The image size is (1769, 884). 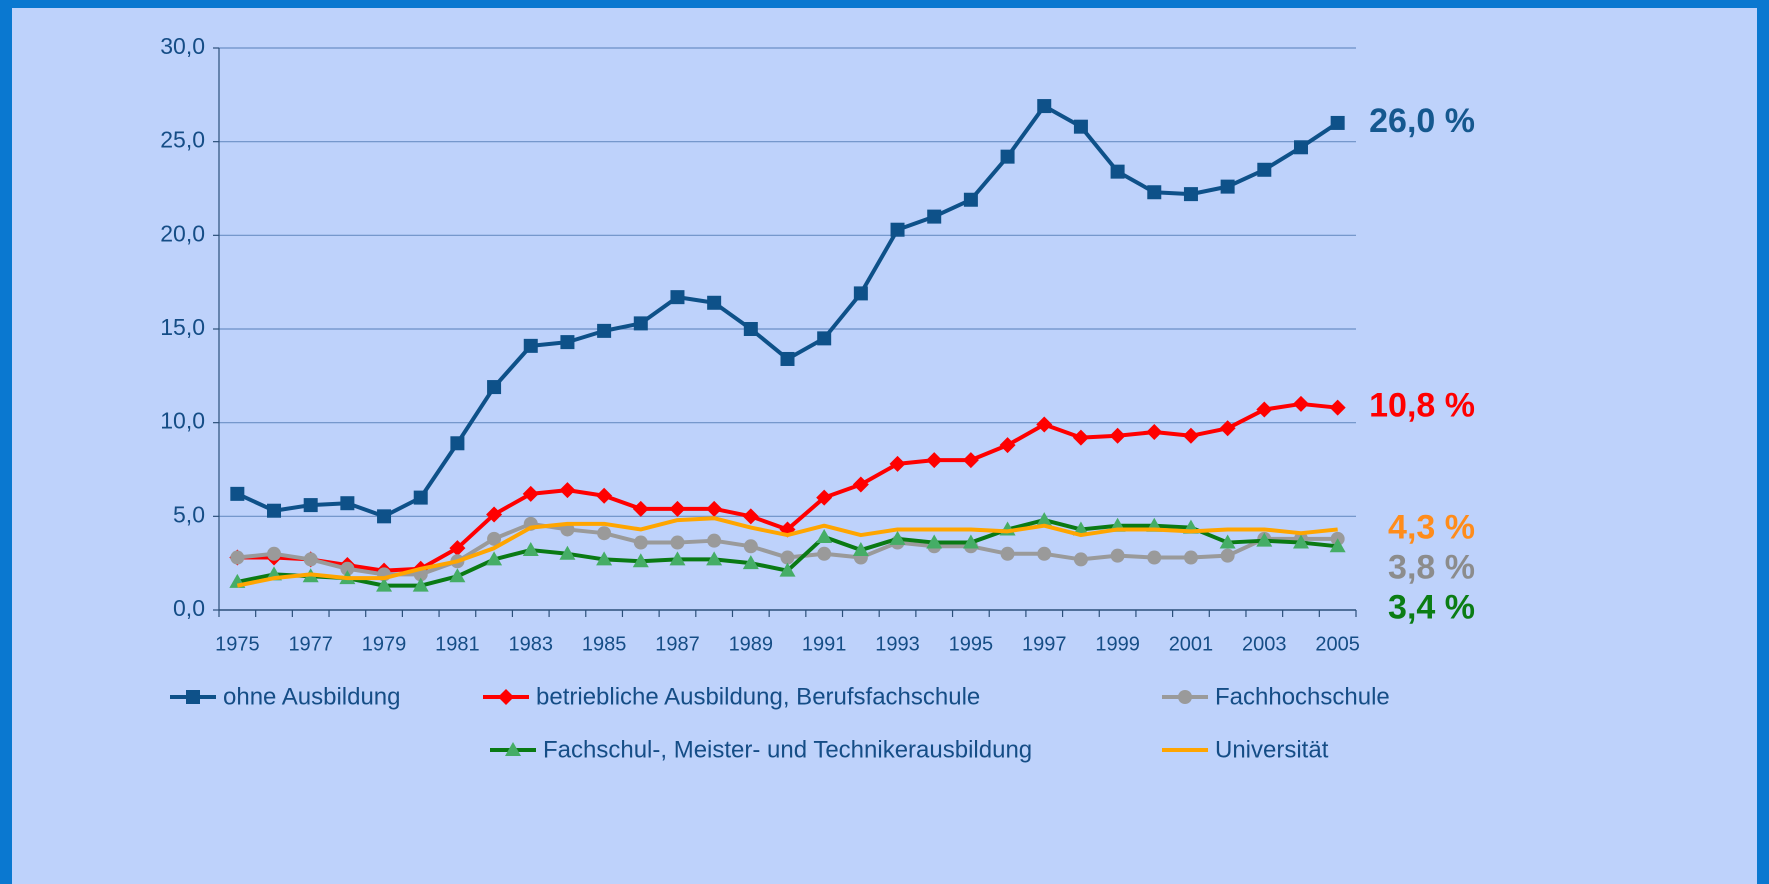 What do you see at coordinates (1422, 121) in the screenshot?
I see `end-value-label: 26,0 %` at bounding box center [1422, 121].